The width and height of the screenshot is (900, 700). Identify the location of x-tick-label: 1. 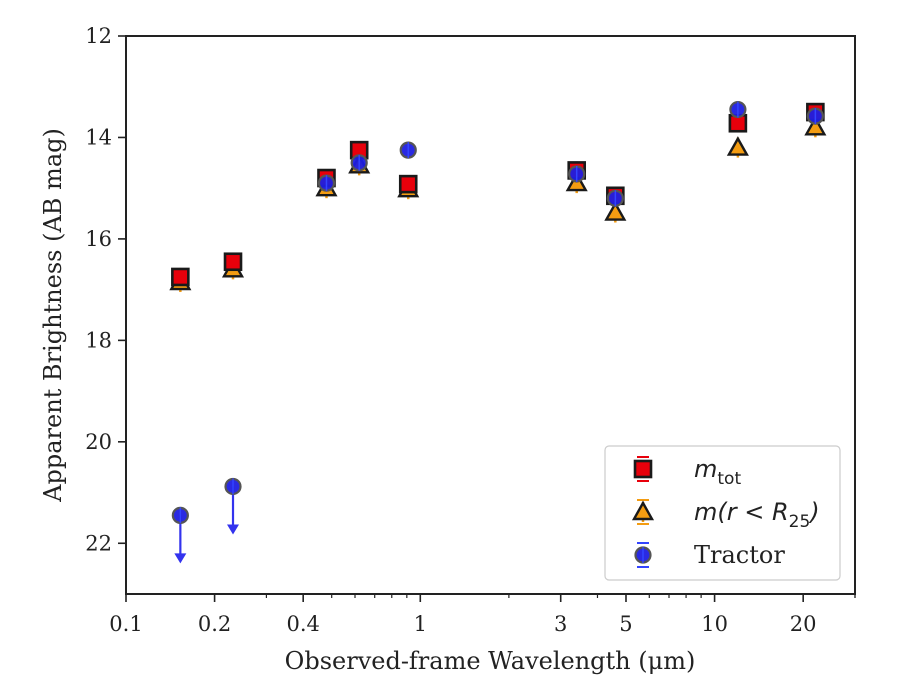
(420, 624).